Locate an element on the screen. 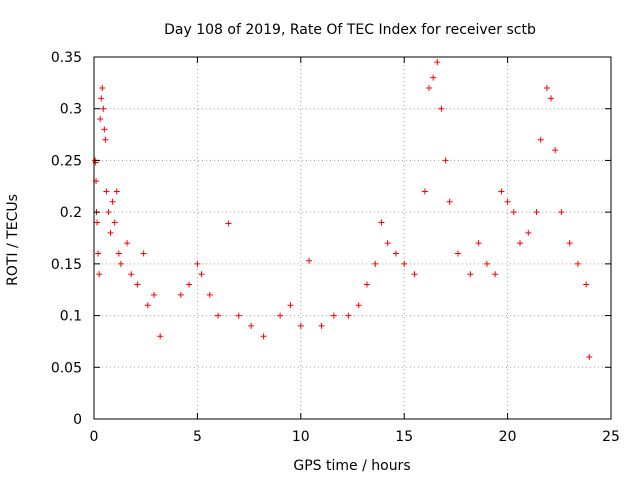  y-tick-label: 0.2 is located at coordinates (71, 213).